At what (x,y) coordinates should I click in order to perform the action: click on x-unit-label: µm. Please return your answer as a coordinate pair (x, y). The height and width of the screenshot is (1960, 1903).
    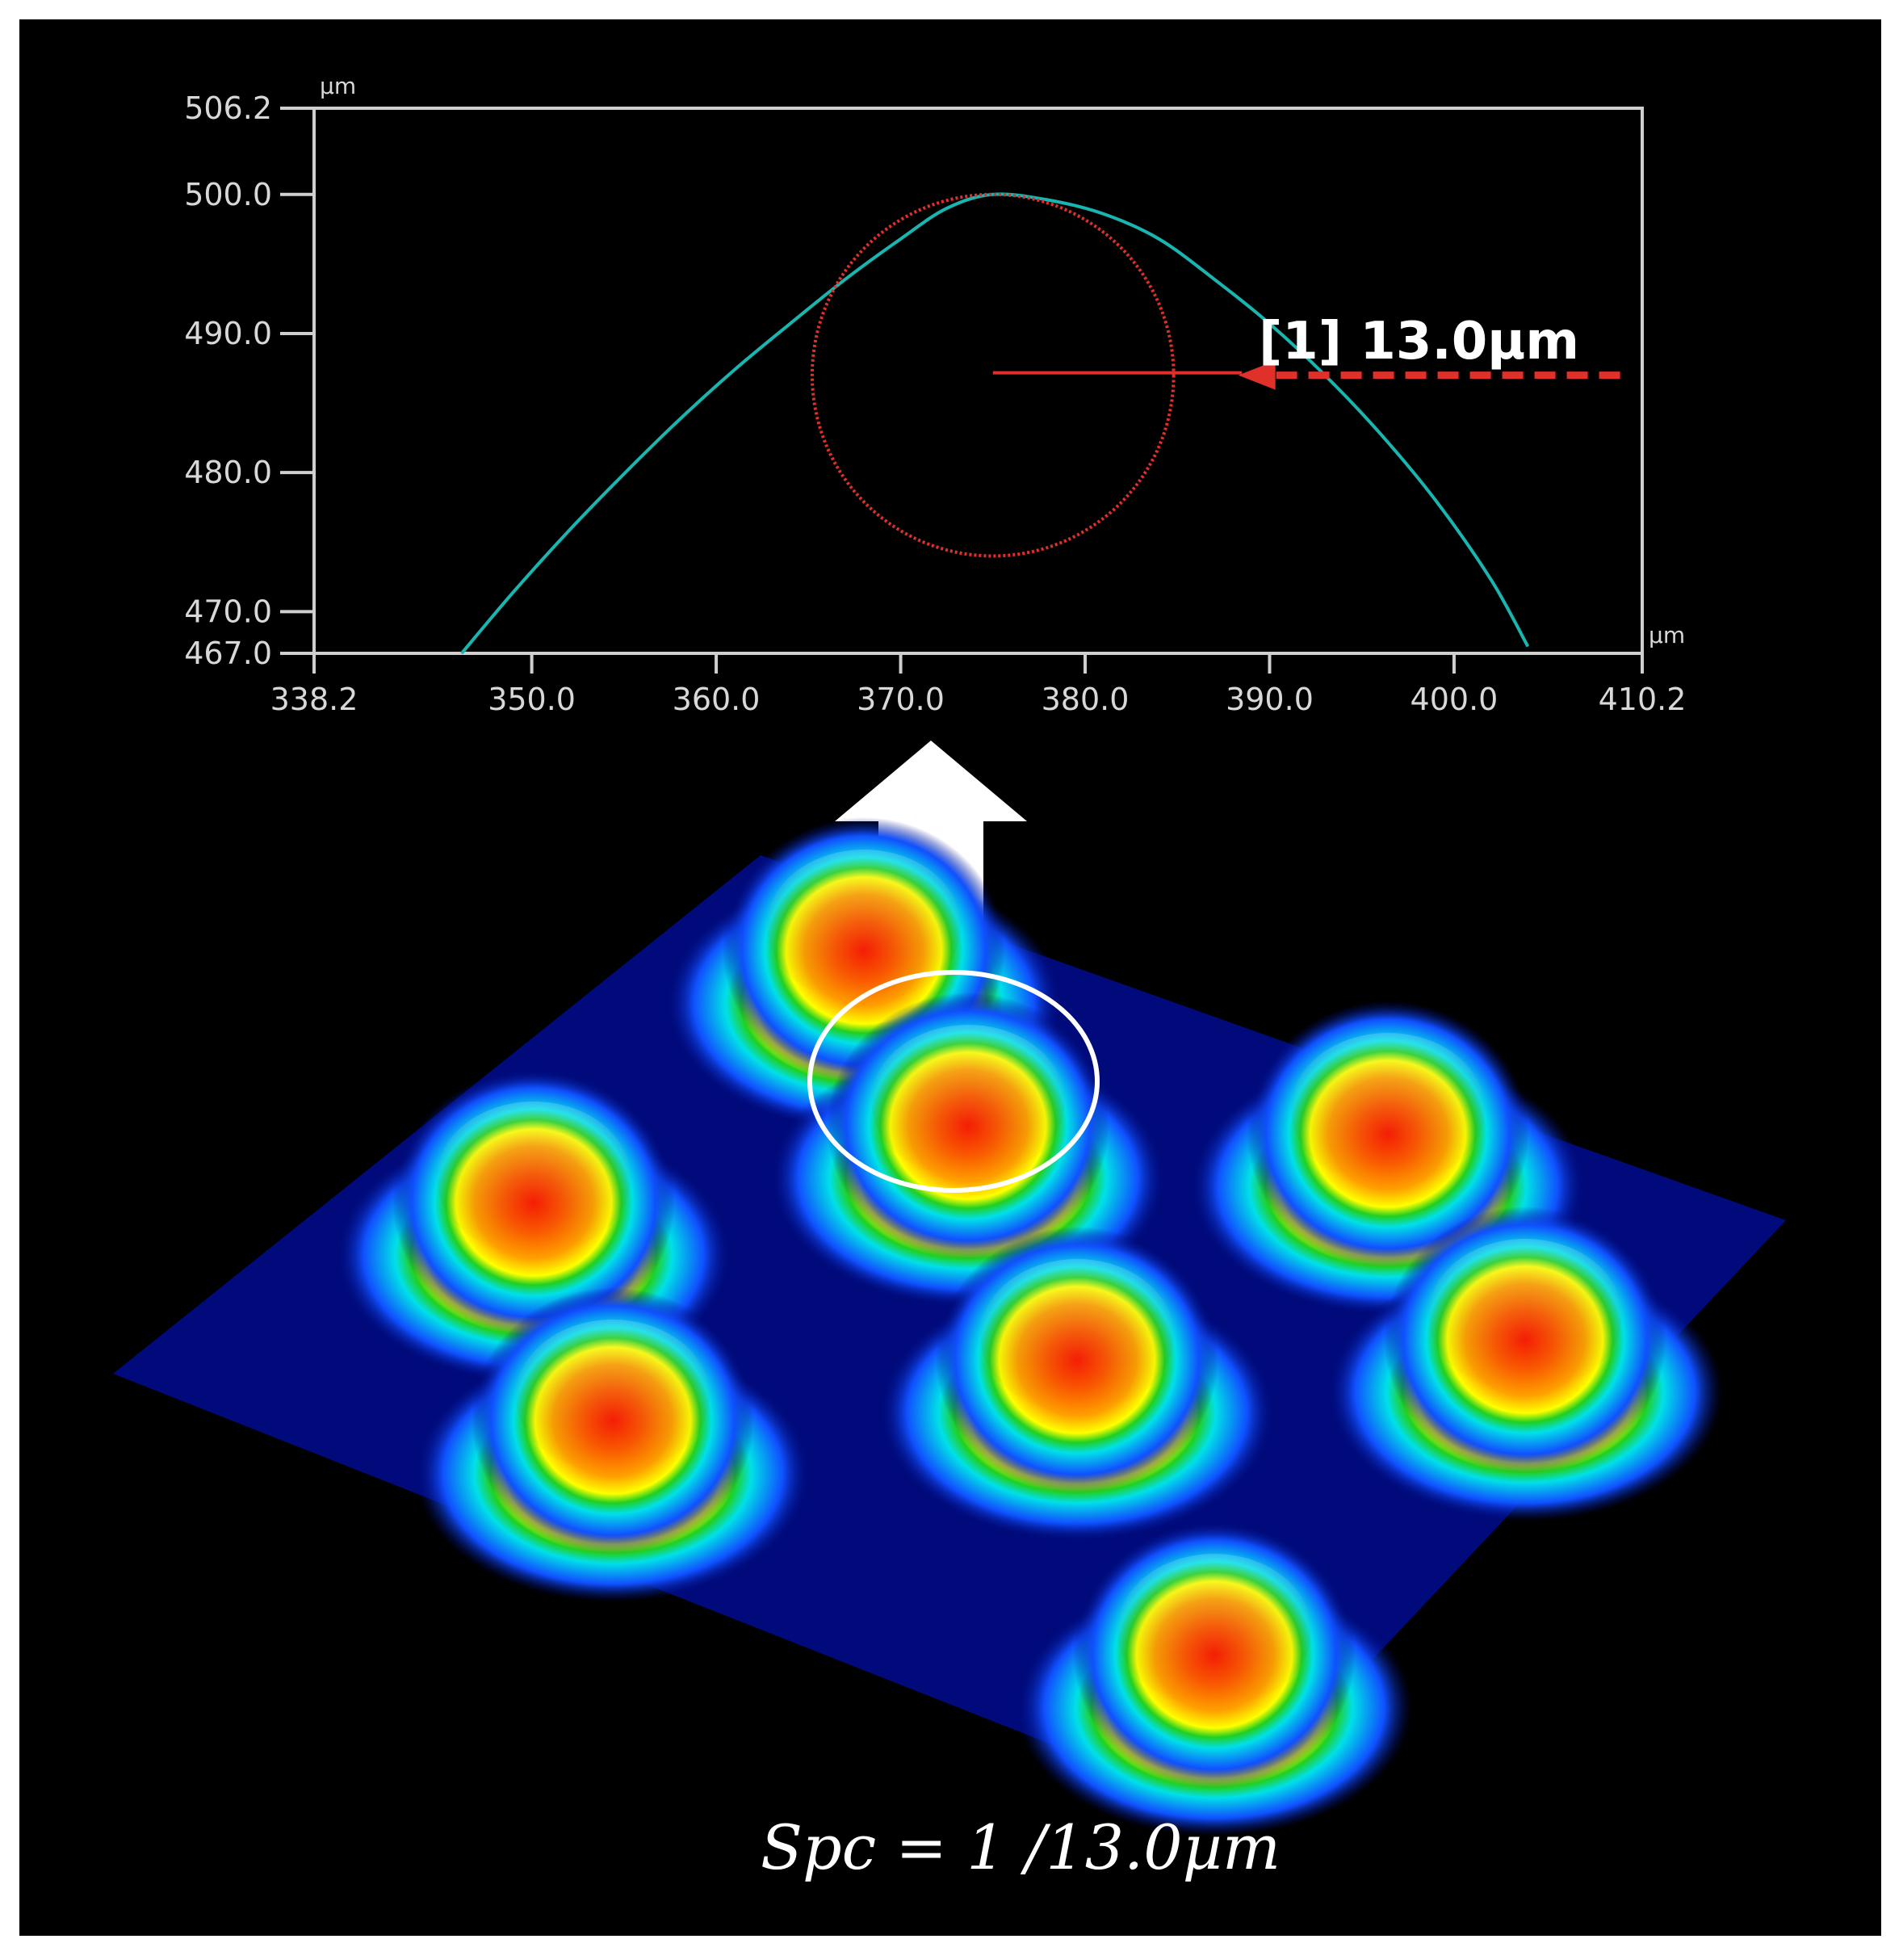
    Looking at the image, I should click on (1667, 635).